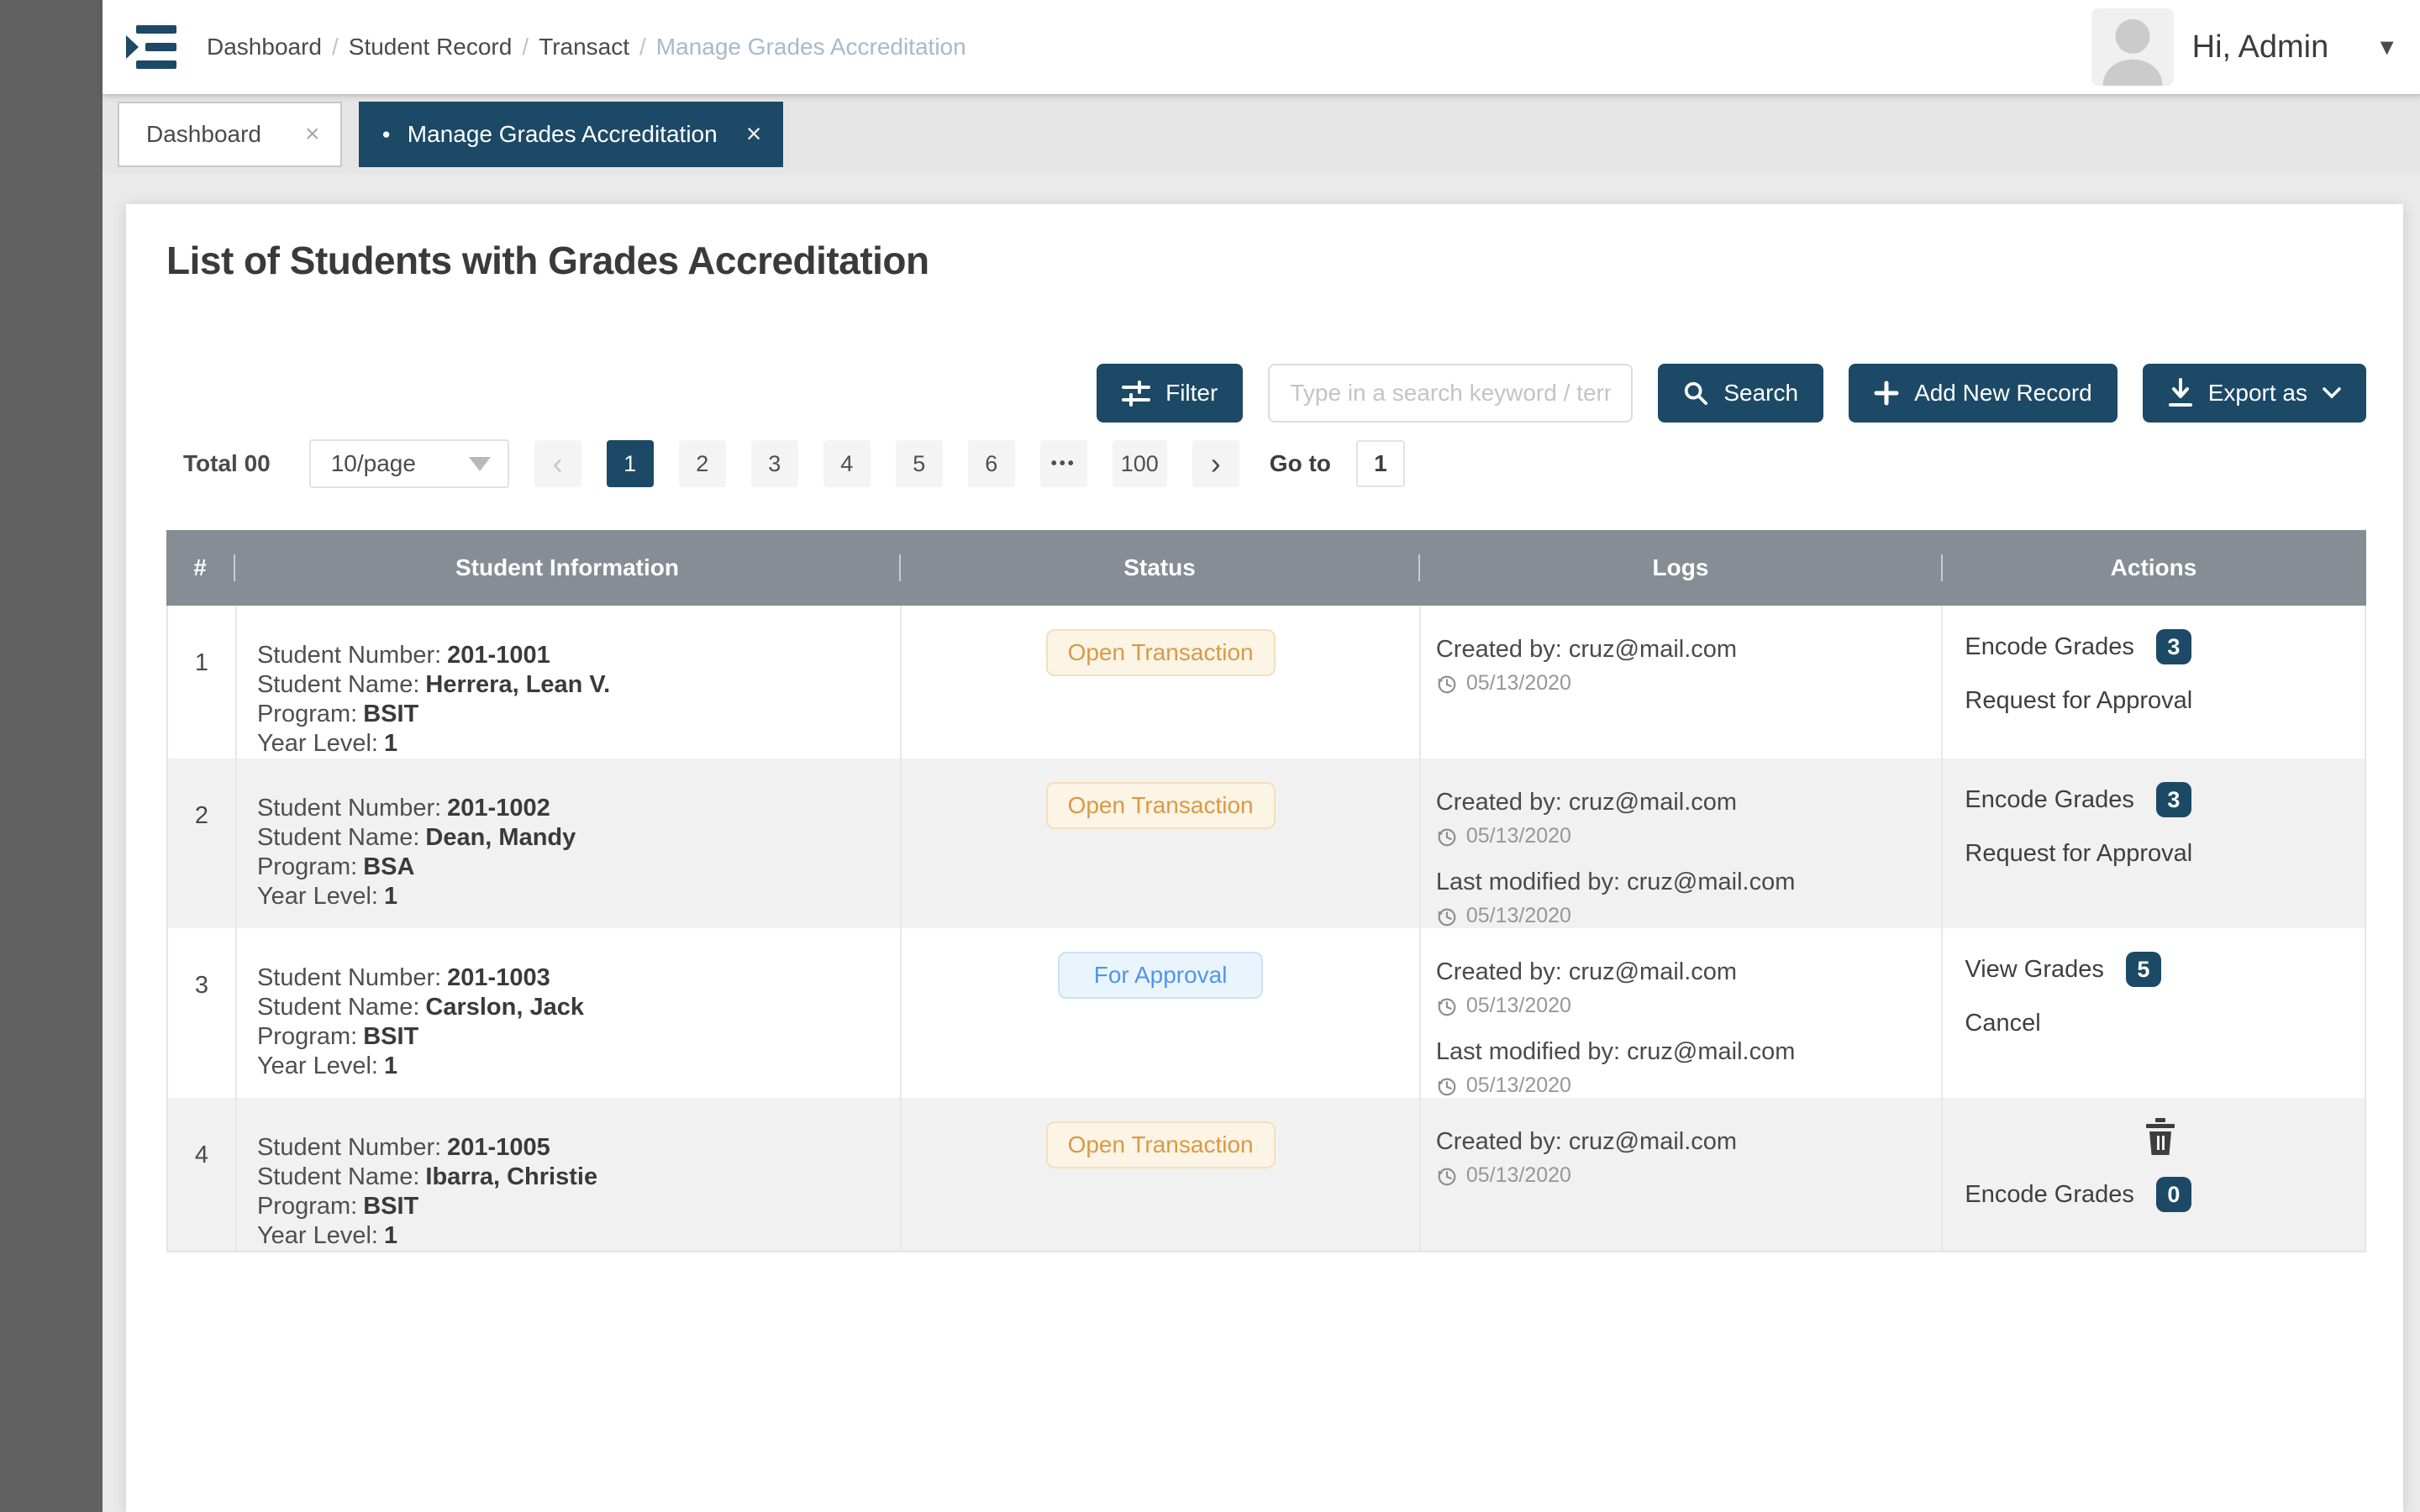 Image resolution: width=2420 pixels, height=1512 pixels. I want to click on page-button-2: 2, so click(702, 463).